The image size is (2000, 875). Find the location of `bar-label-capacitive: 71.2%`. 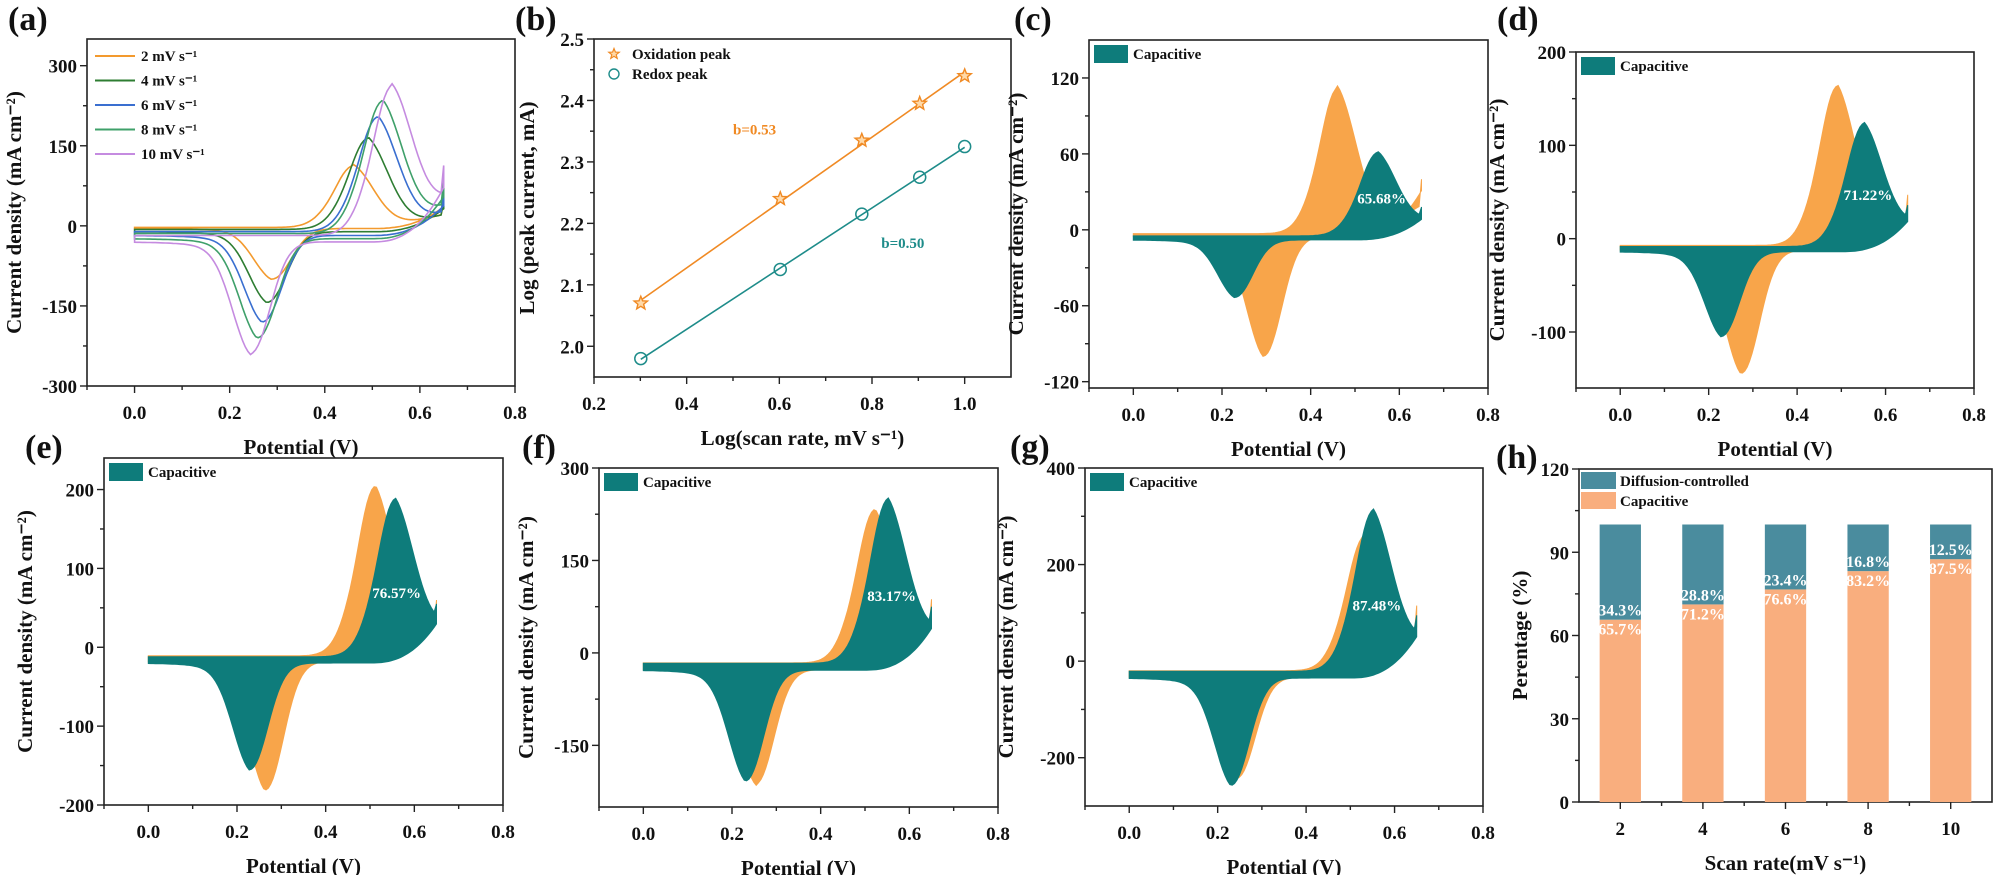

bar-label-capacitive: 71.2% is located at coordinates (1703, 614).